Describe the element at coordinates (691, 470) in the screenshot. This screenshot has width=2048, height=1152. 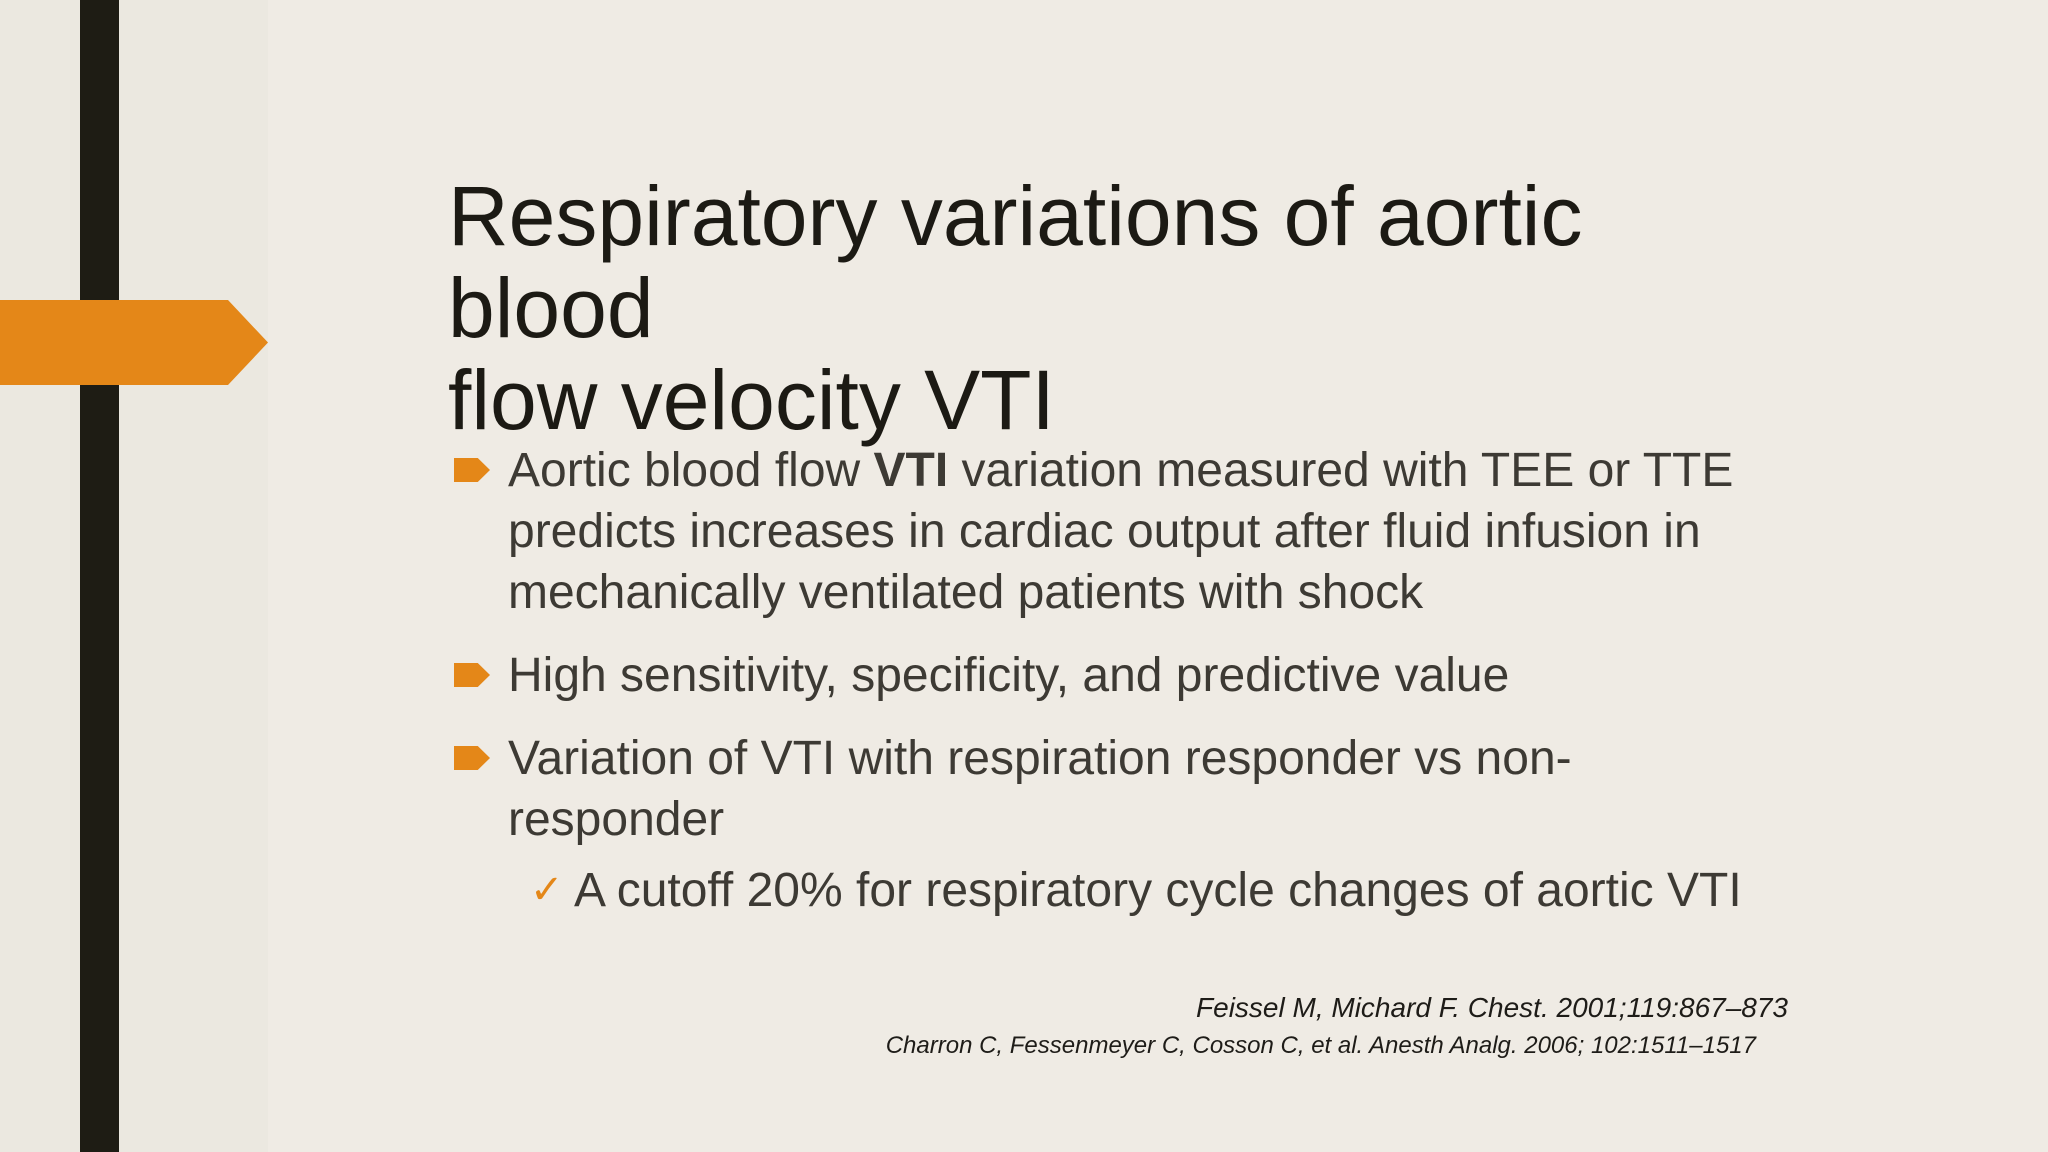
I see `bullet-text-part: Aortic blood flow` at that location.